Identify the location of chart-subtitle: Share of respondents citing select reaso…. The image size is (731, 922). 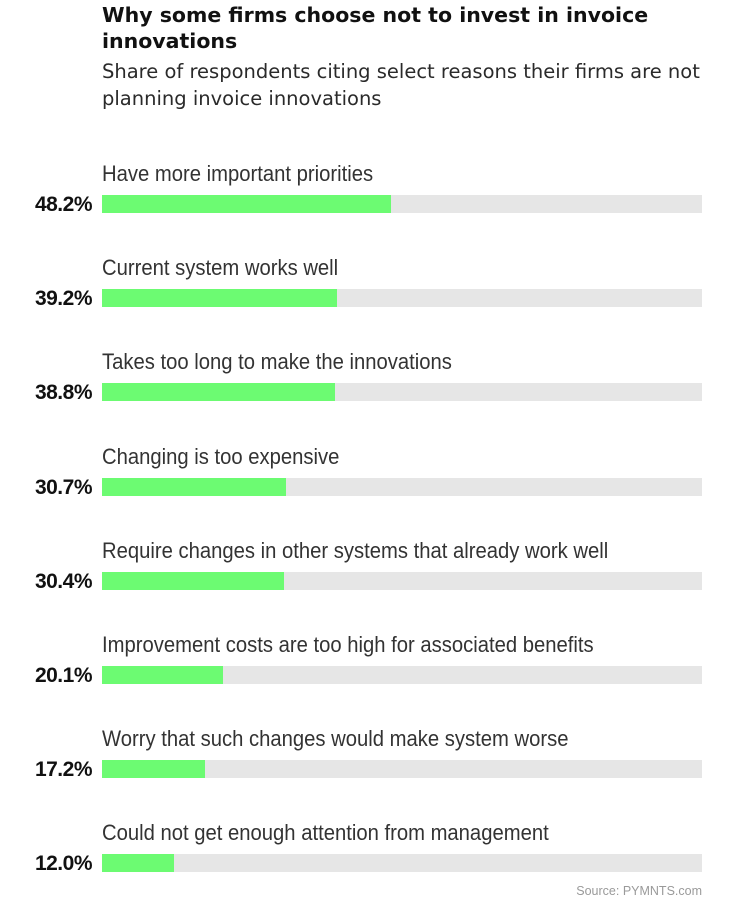
(401, 85).